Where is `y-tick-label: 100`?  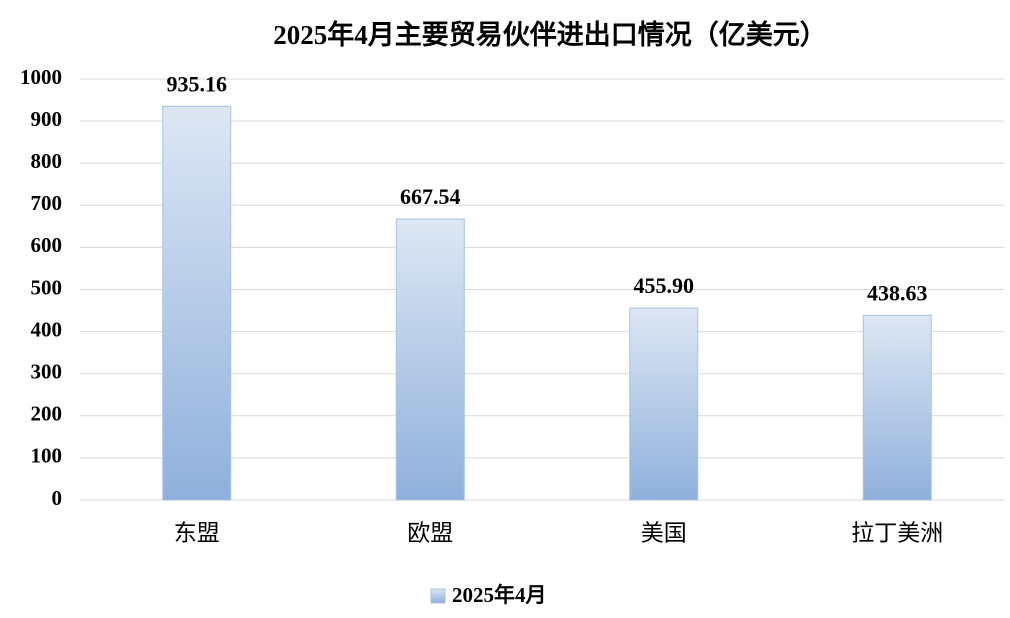
y-tick-label: 100 is located at coordinates (47, 456).